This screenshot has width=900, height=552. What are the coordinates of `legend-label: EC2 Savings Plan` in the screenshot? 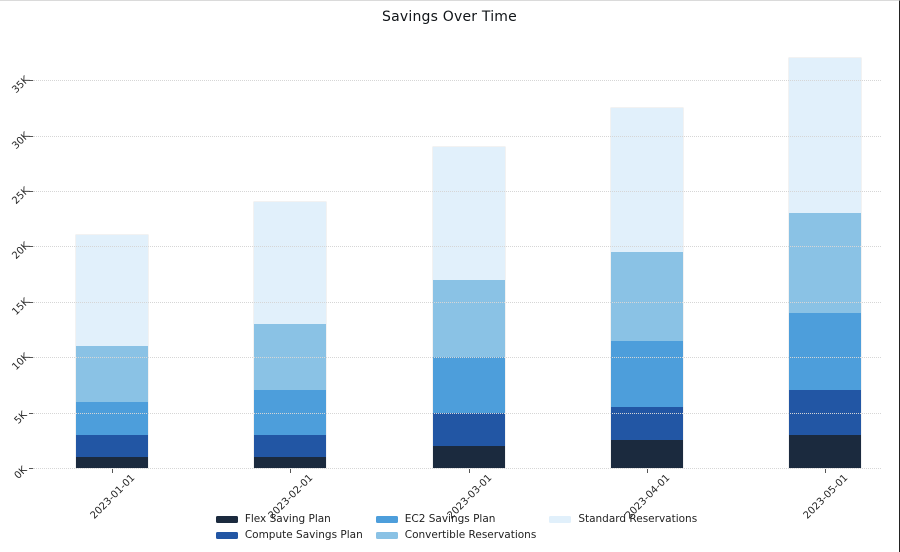 It's located at (450, 519).